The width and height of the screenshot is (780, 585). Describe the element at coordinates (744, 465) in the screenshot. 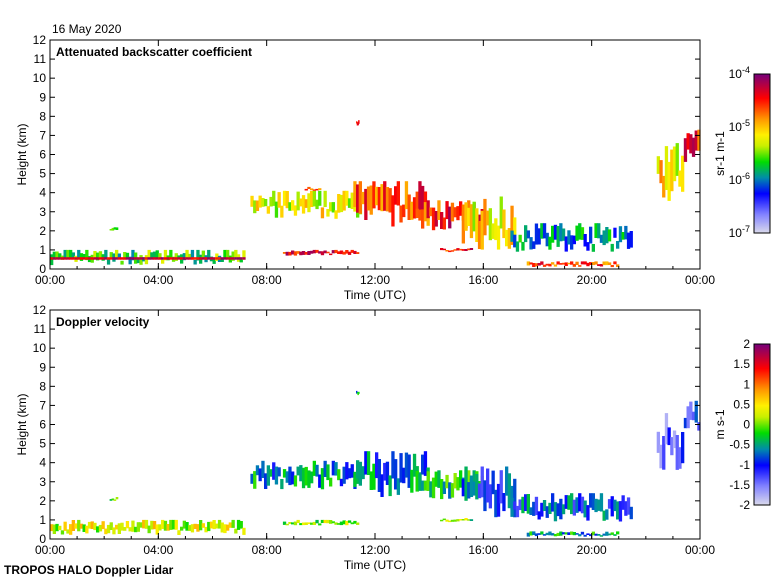

I see `colorbar-tick-label: -1` at that location.